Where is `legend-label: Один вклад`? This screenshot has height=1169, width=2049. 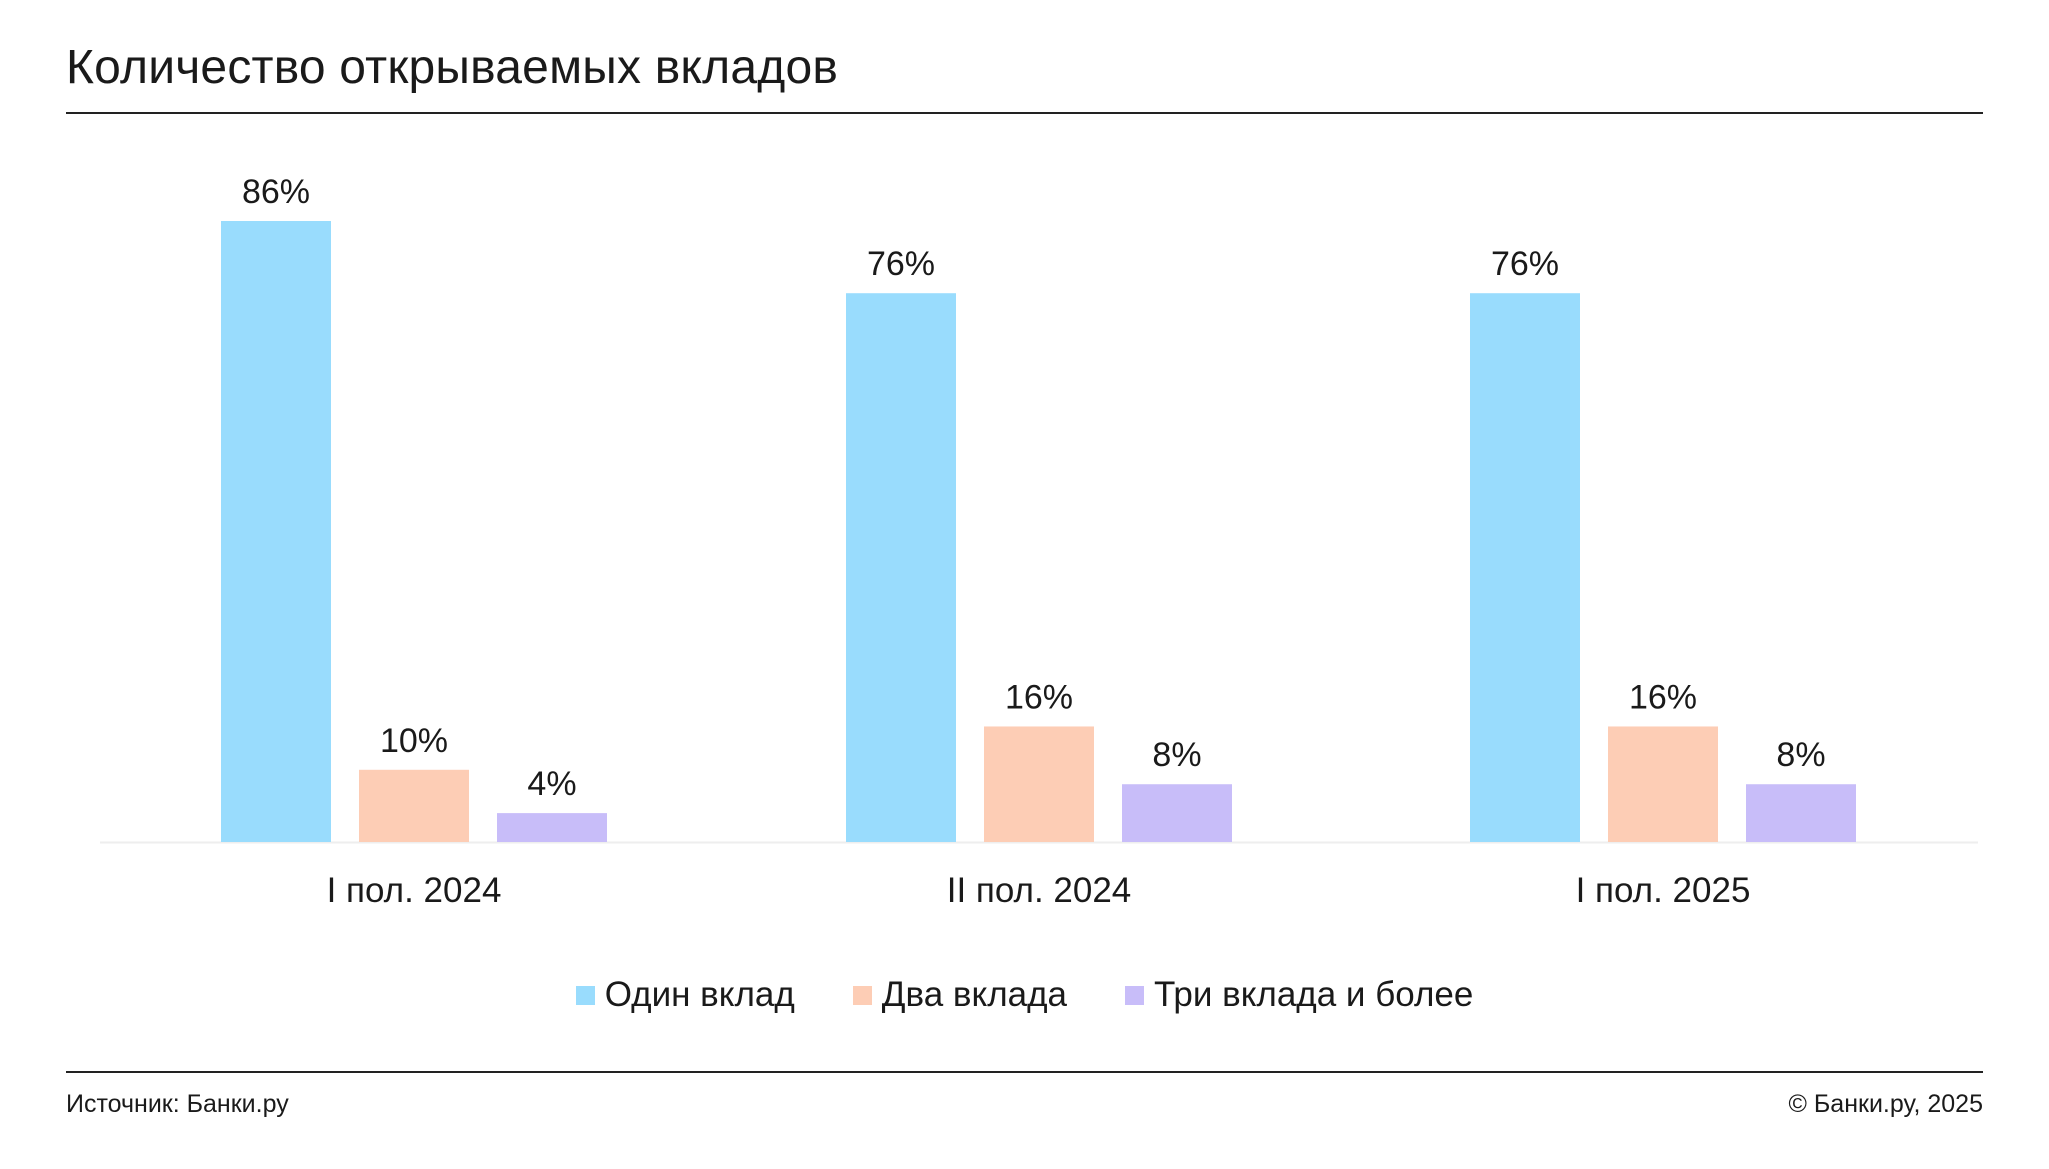 legend-label: Один вклад is located at coordinates (699, 994).